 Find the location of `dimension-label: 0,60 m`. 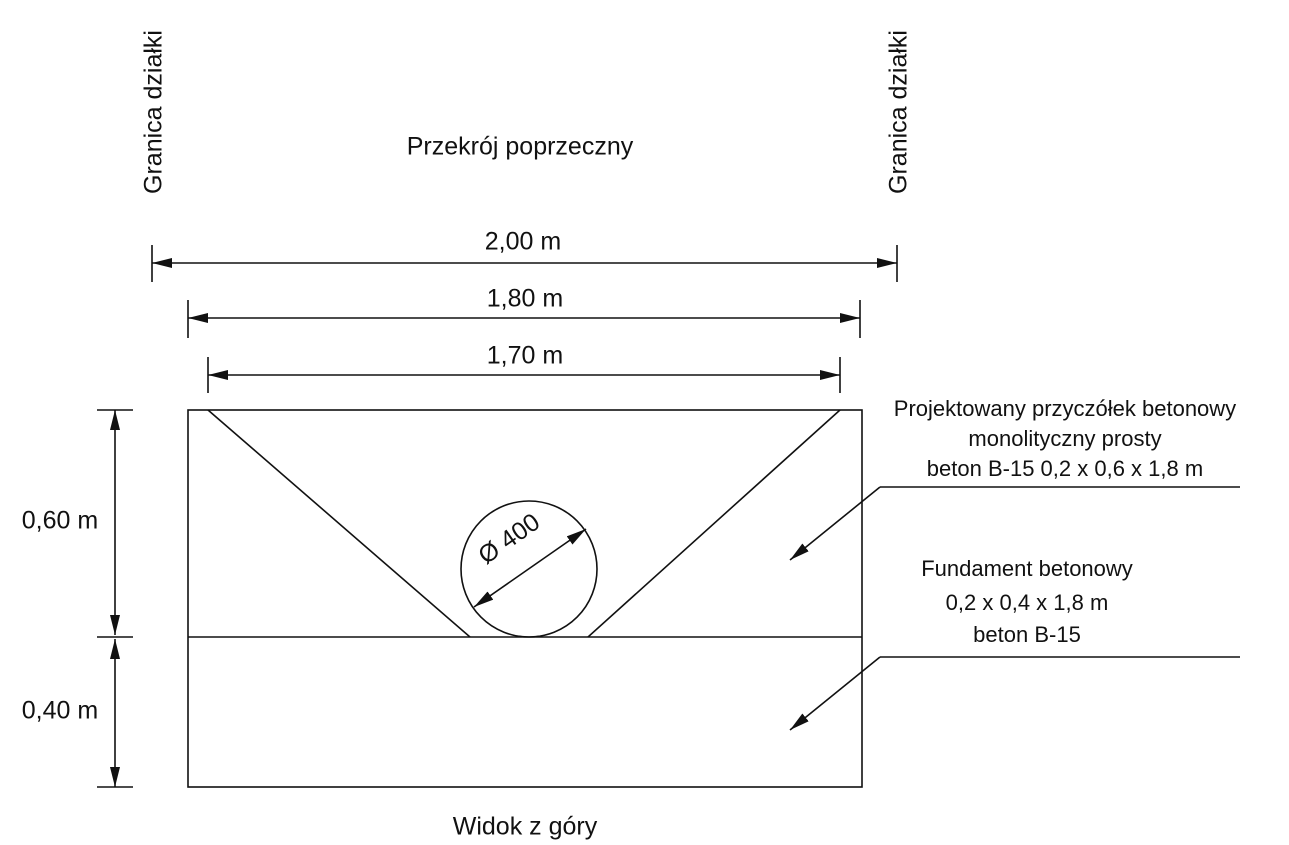

dimension-label: 0,60 m is located at coordinates (60, 521).